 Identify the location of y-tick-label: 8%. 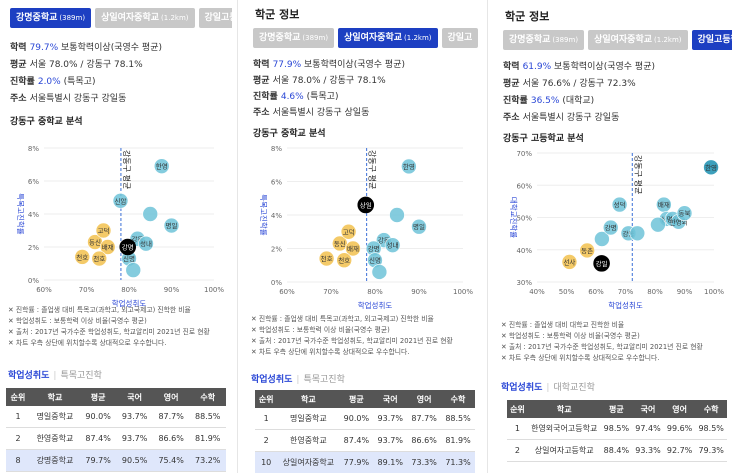
(276, 149).